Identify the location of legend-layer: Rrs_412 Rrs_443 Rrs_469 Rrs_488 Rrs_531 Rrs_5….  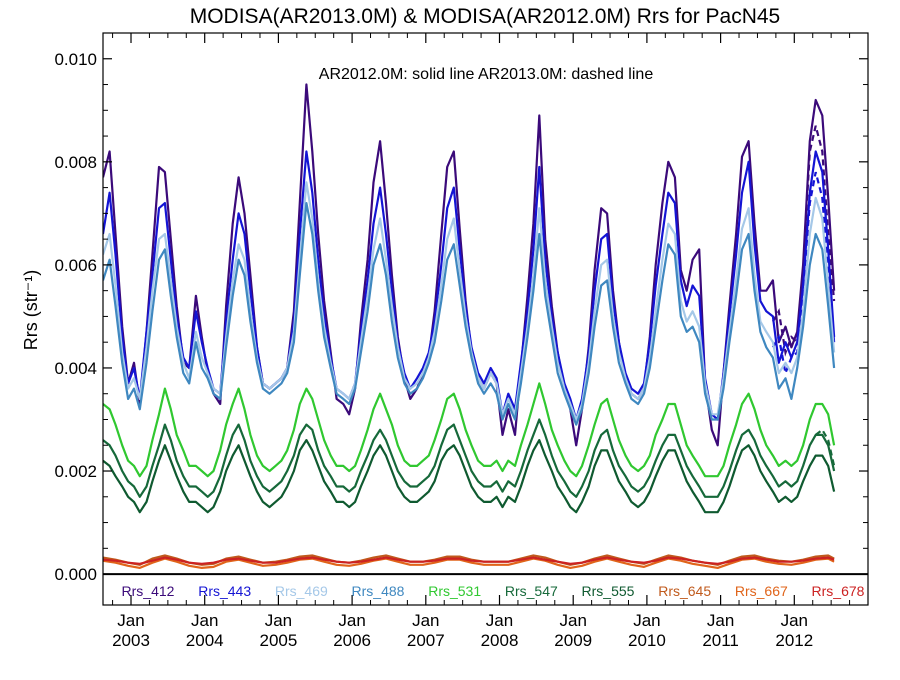
(493, 591).